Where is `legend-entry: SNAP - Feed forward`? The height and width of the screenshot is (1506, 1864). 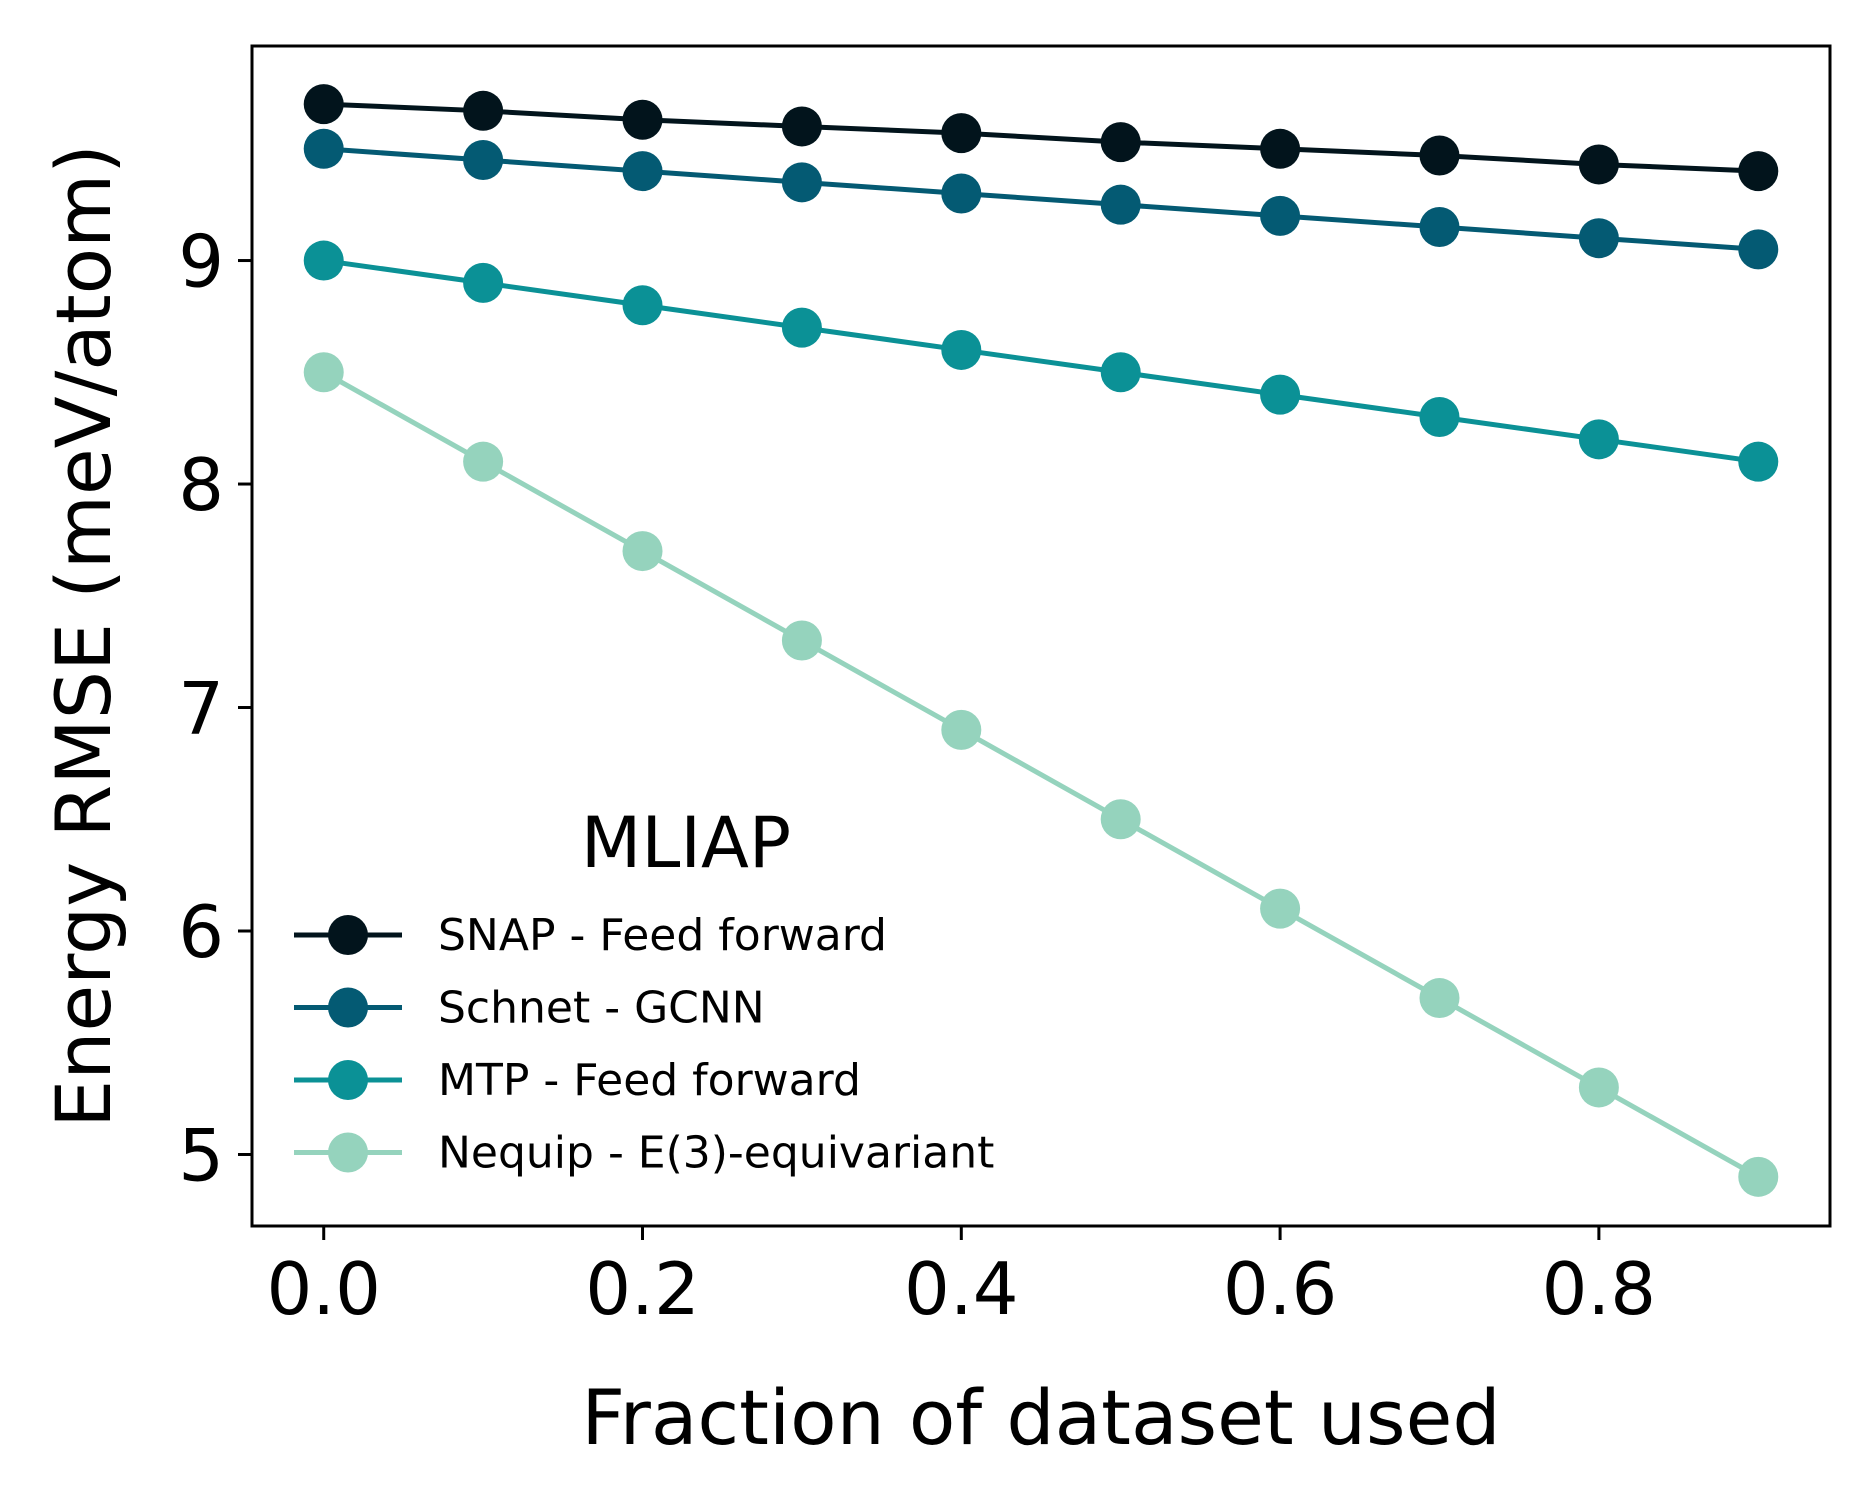
legend-entry: SNAP - Feed forward is located at coordinates (590, 935).